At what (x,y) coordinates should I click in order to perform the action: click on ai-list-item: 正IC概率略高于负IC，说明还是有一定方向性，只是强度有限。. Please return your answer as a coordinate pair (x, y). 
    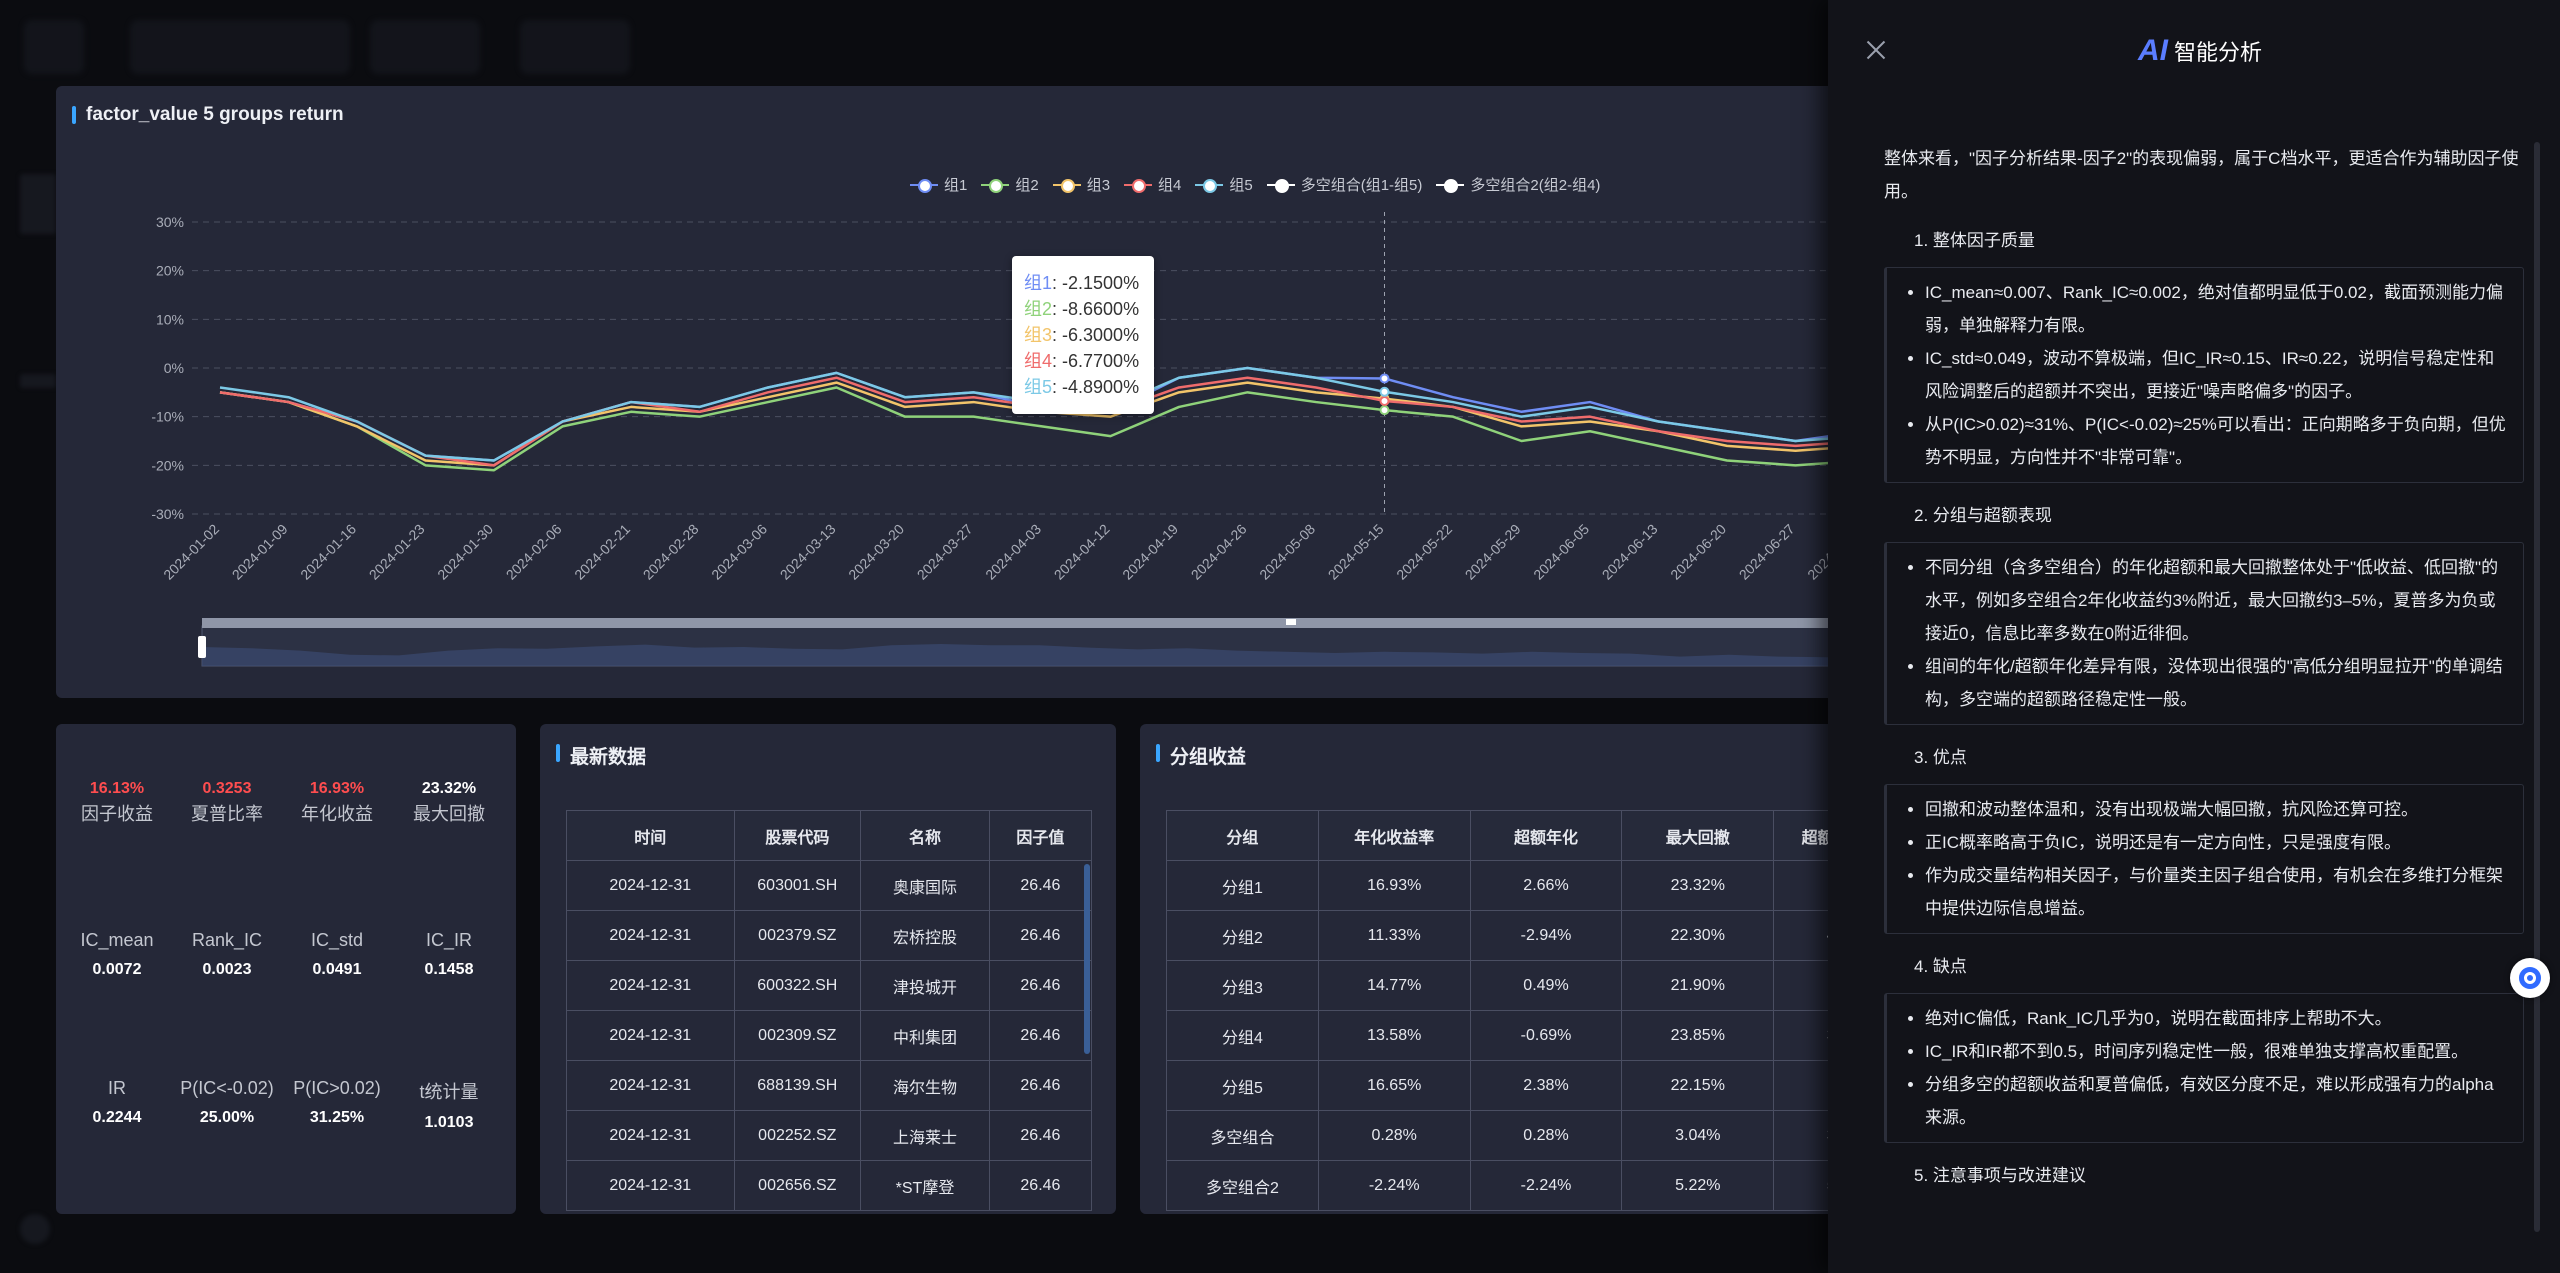
    Looking at the image, I should click on (2216, 842).